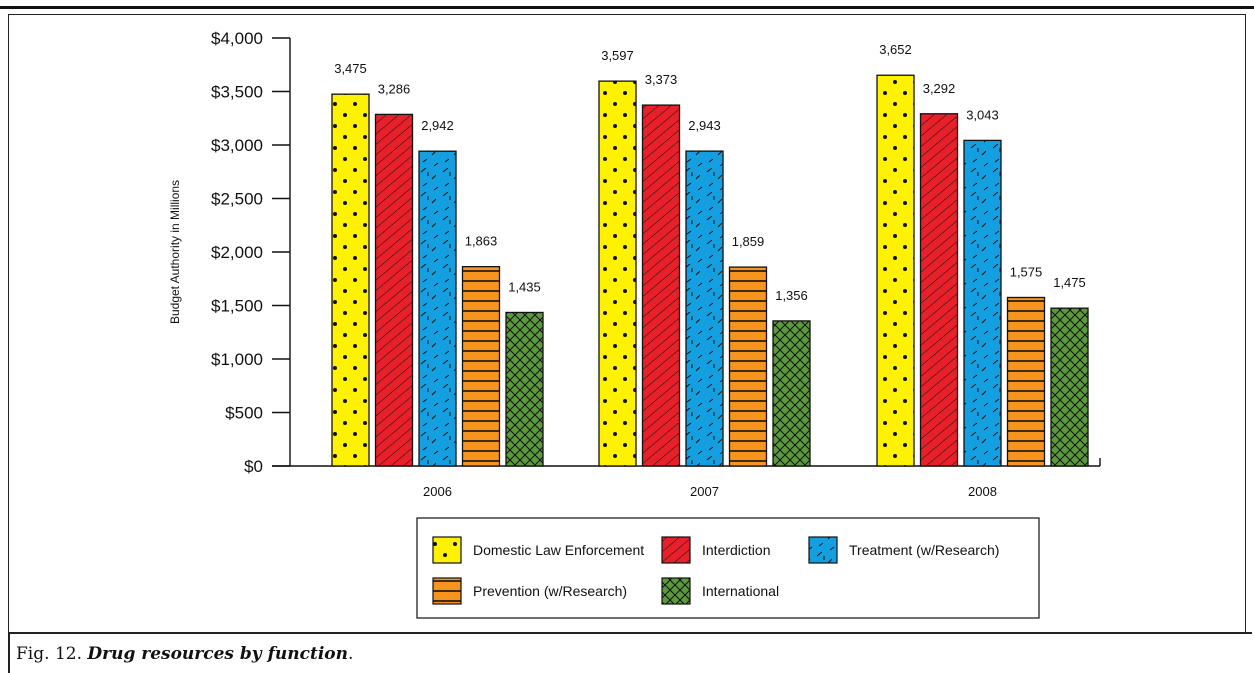 This screenshot has height=673, width=1254. Describe the element at coordinates (627, 7) in the screenshot. I see `top-rule` at that location.